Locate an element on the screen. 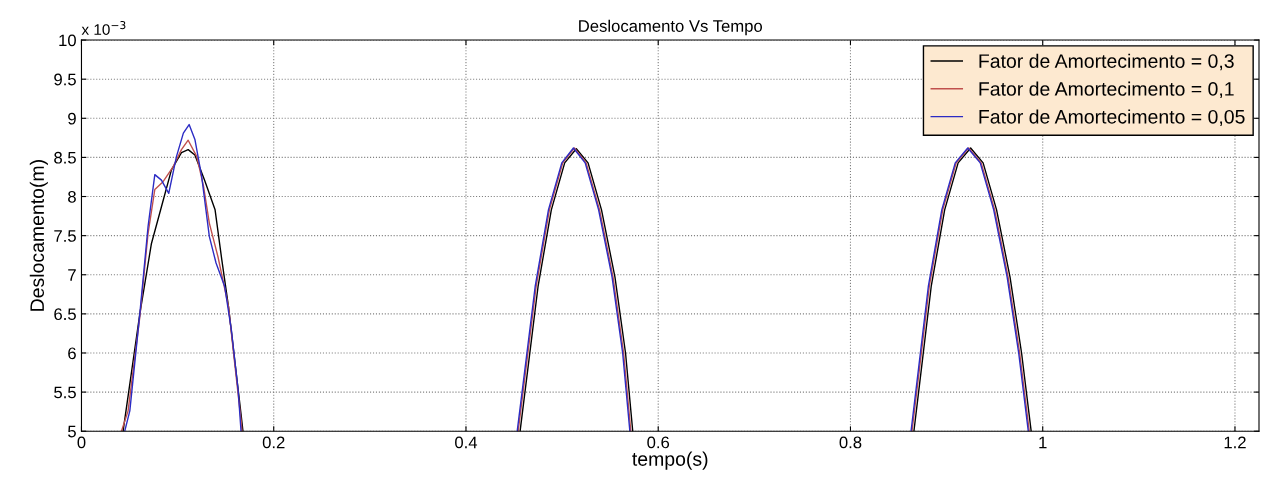  y-tick-label: 10 is located at coordinates (67, 40).